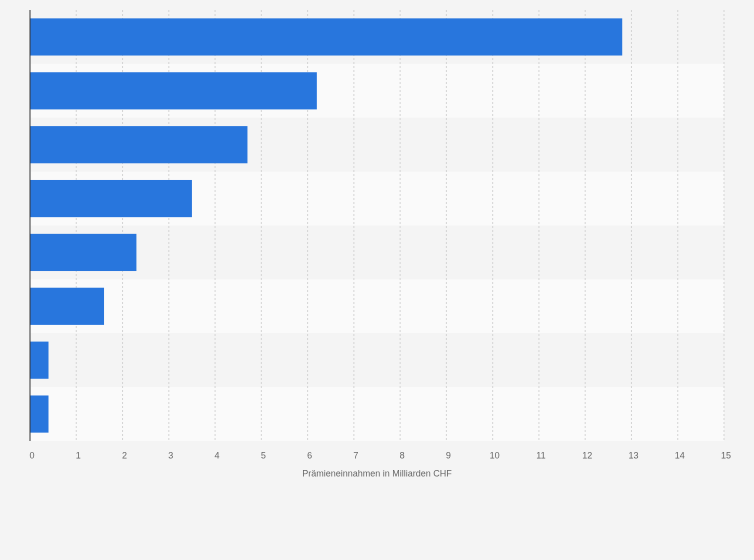 Image resolution: width=754 pixels, height=560 pixels. I want to click on x-tick-label: 14, so click(680, 455).